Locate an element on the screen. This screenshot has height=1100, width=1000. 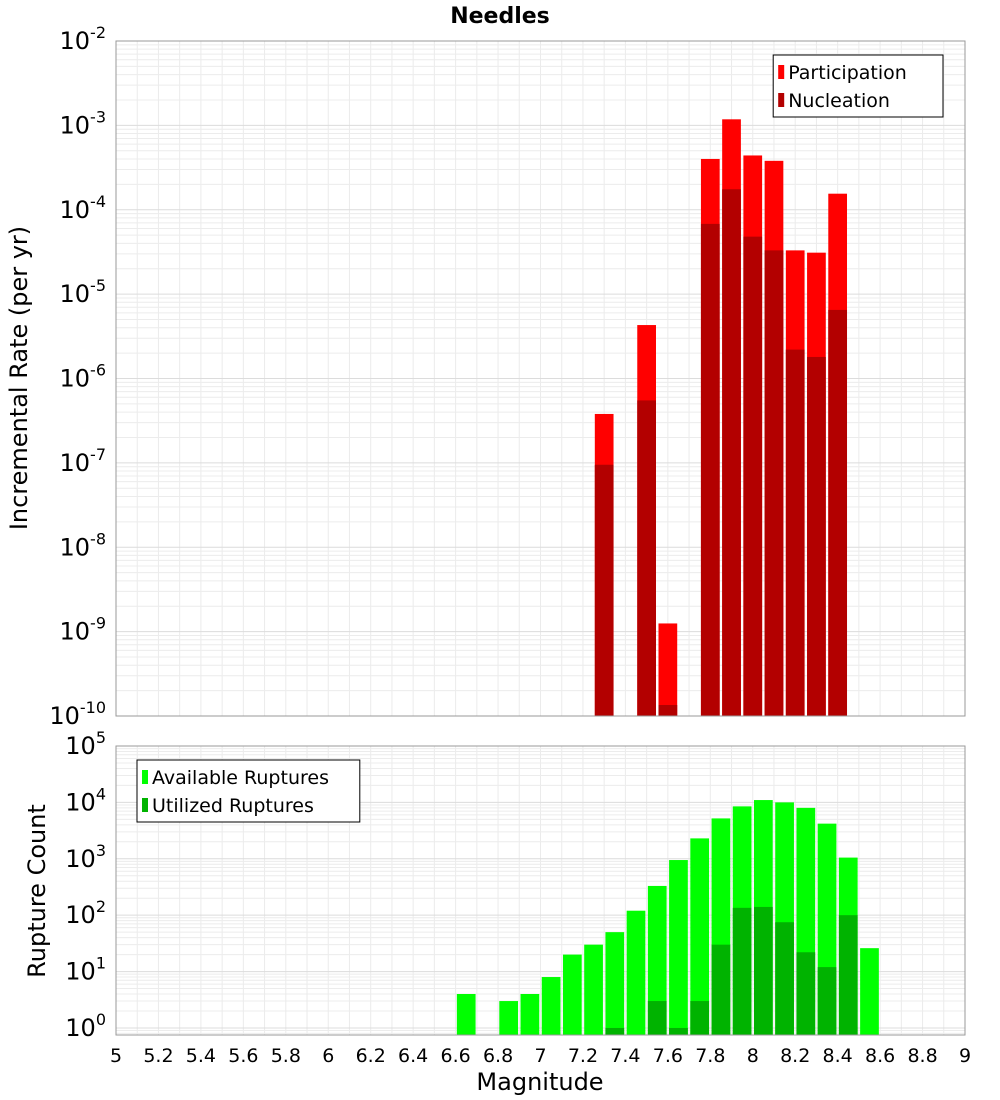
y-tick-label: 10¹ is located at coordinates (85, 970).